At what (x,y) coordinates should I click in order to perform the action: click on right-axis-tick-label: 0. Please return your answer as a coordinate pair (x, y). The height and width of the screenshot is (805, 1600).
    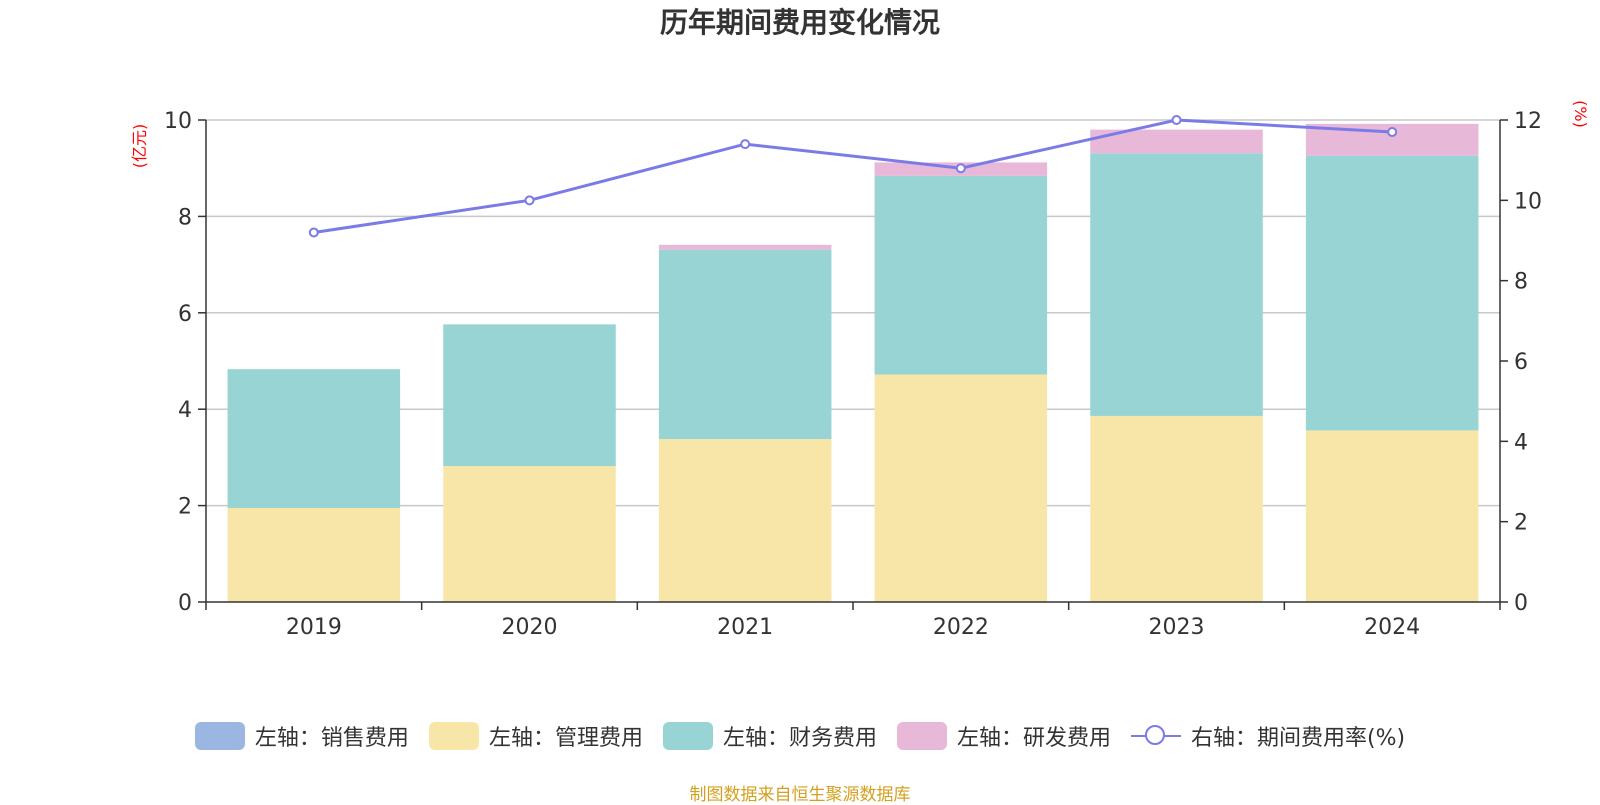
    Looking at the image, I should click on (1521, 603).